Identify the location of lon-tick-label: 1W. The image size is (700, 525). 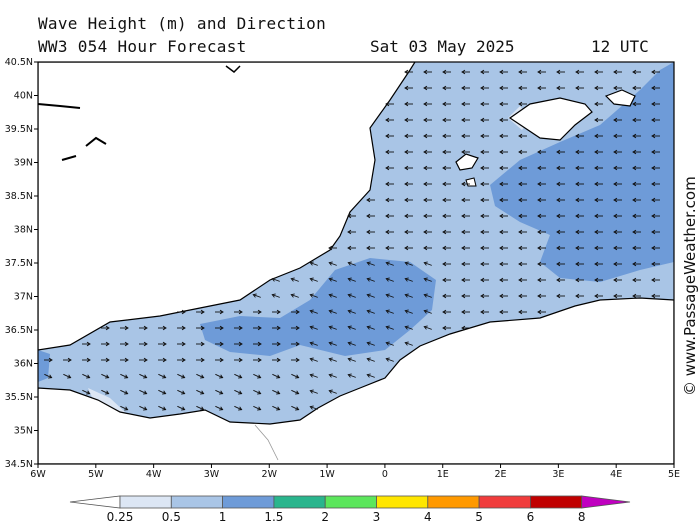
(327, 474).